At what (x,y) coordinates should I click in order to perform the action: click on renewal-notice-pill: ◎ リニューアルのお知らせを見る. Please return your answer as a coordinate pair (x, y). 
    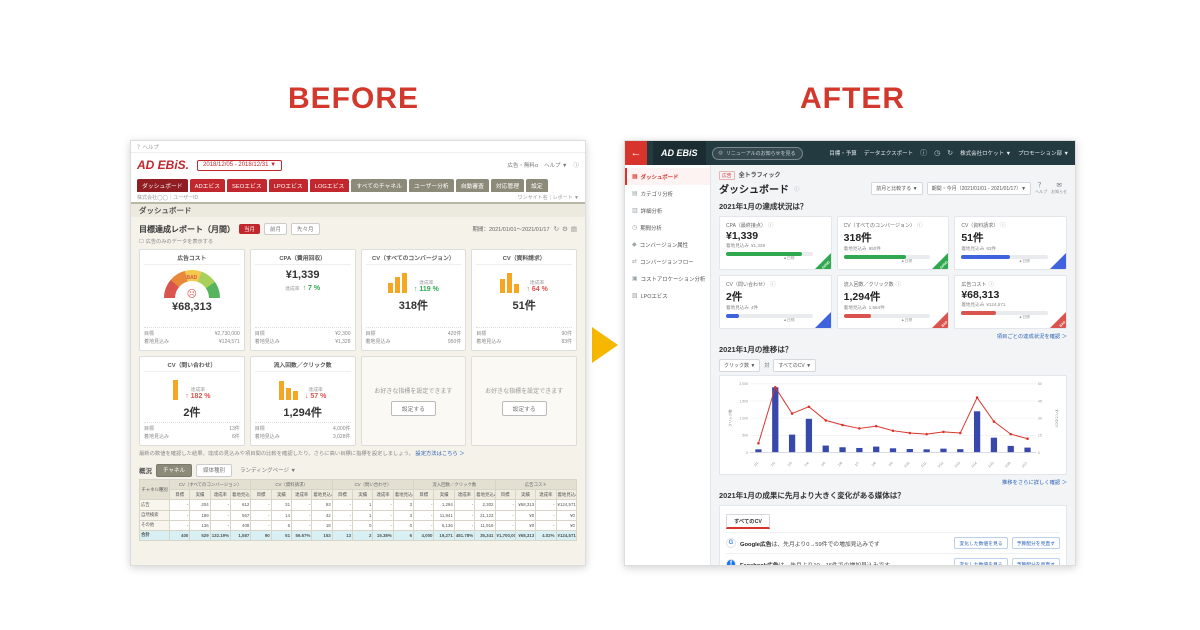
    Looking at the image, I should click on (757, 153).